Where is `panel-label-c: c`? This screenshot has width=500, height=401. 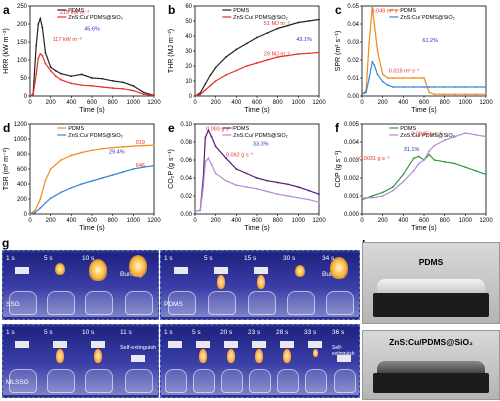 panel-label-c: c is located at coordinates (338, 10).